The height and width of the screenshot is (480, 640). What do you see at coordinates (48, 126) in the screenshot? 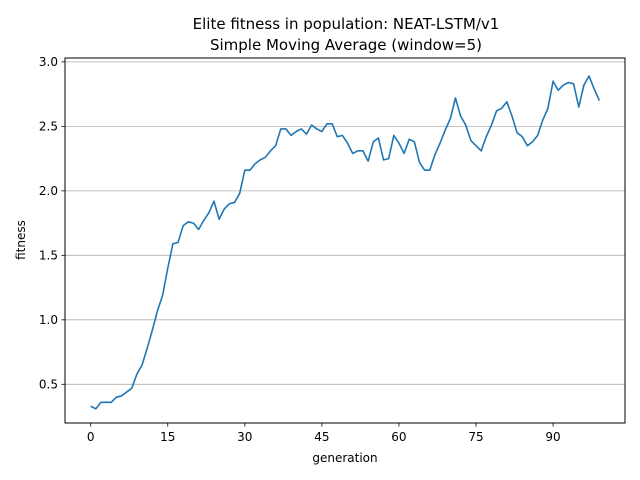
I see `y-tick-label: 2.5` at bounding box center [48, 126].